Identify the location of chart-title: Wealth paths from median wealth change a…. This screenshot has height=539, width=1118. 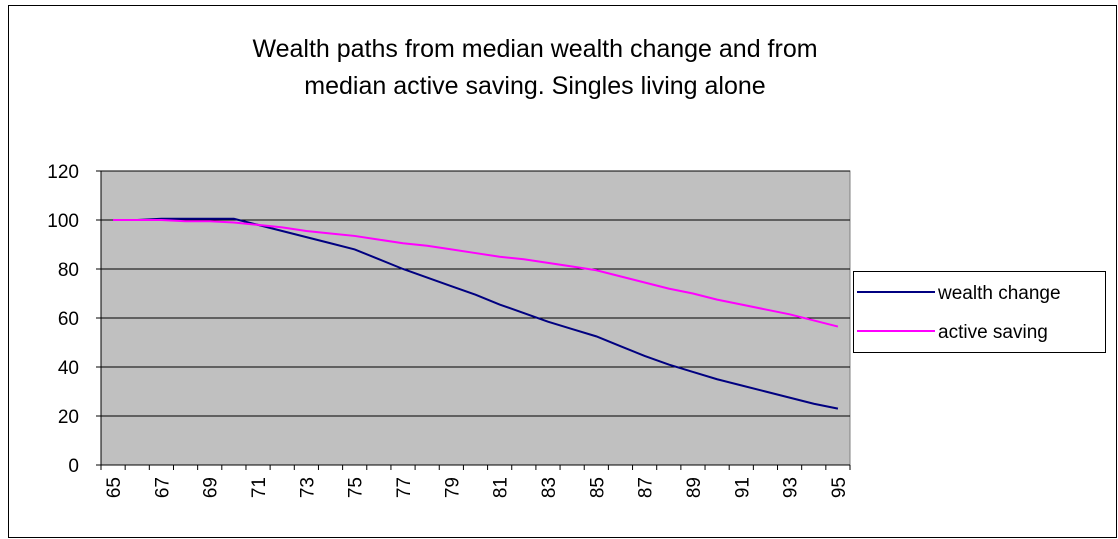
(534, 49).